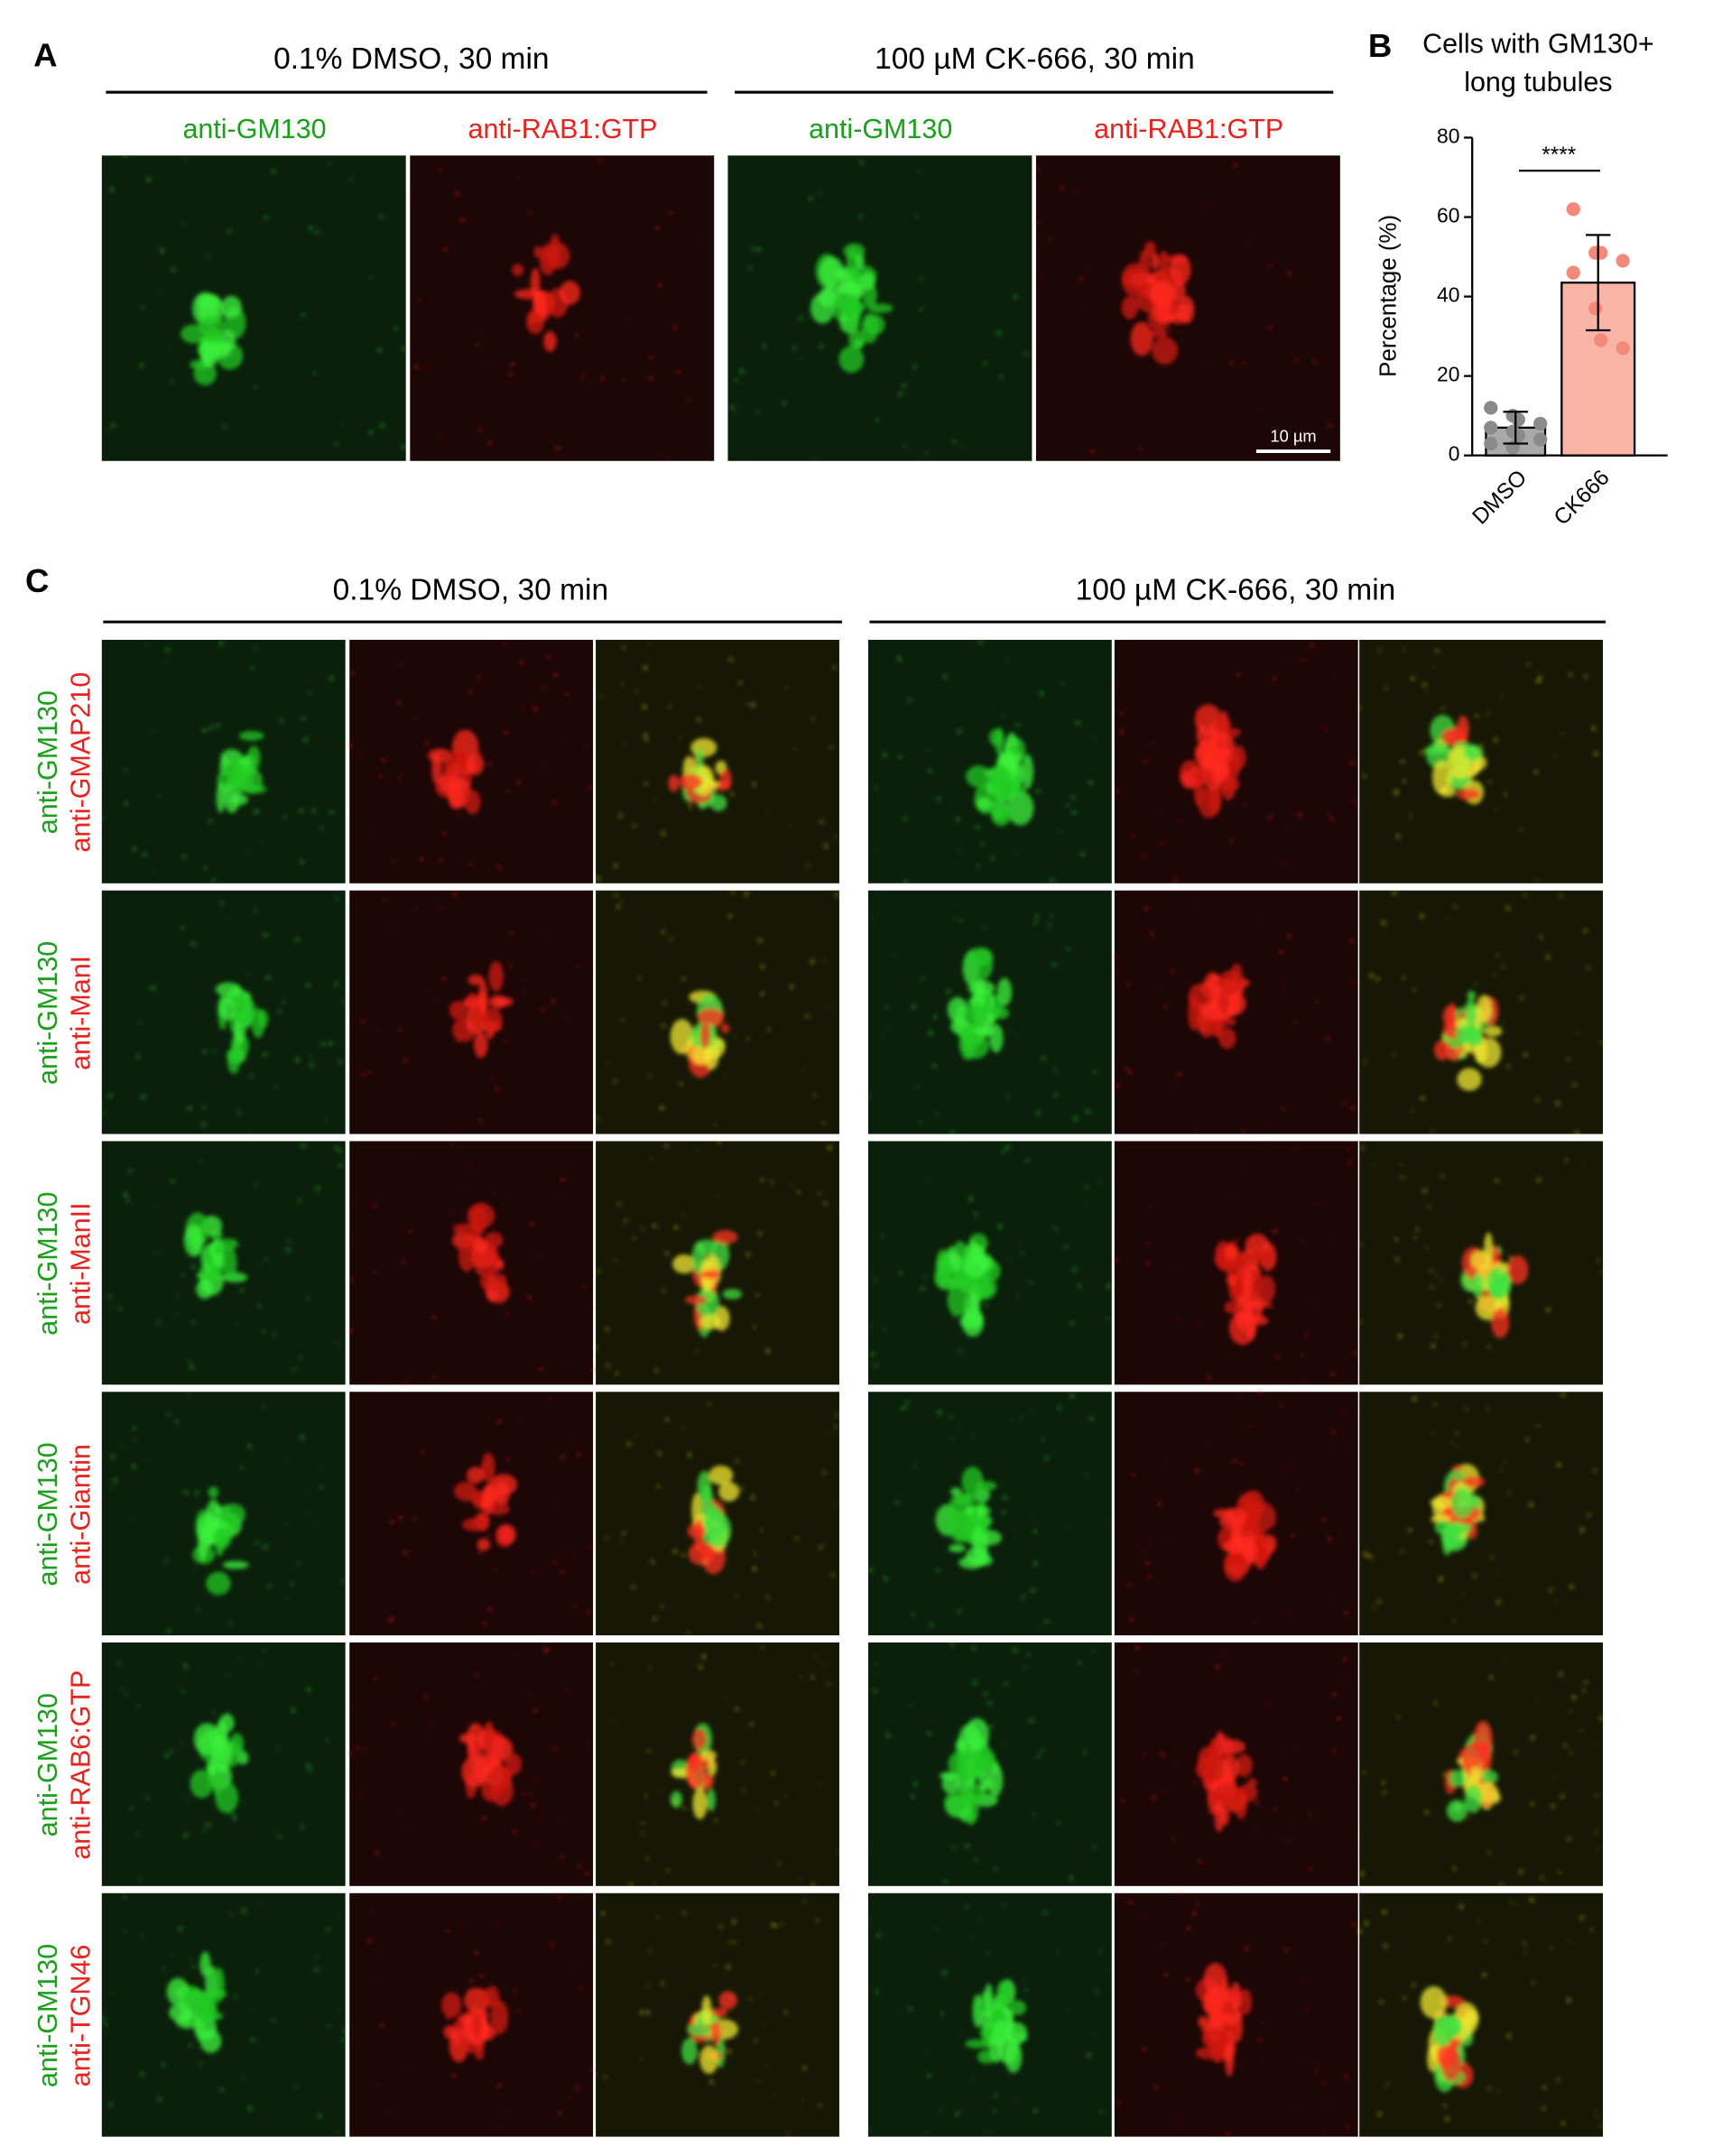  I want to click on row-label: anti-GMAP210, so click(81, 762).